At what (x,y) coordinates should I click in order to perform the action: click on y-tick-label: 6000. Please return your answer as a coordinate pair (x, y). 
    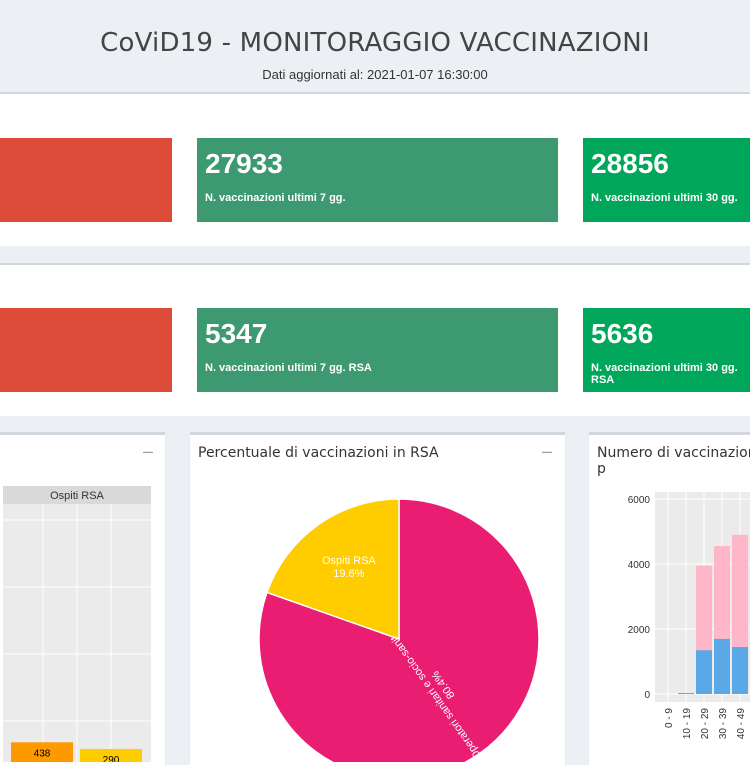
    Looking at the image, I should click on (639, 500).